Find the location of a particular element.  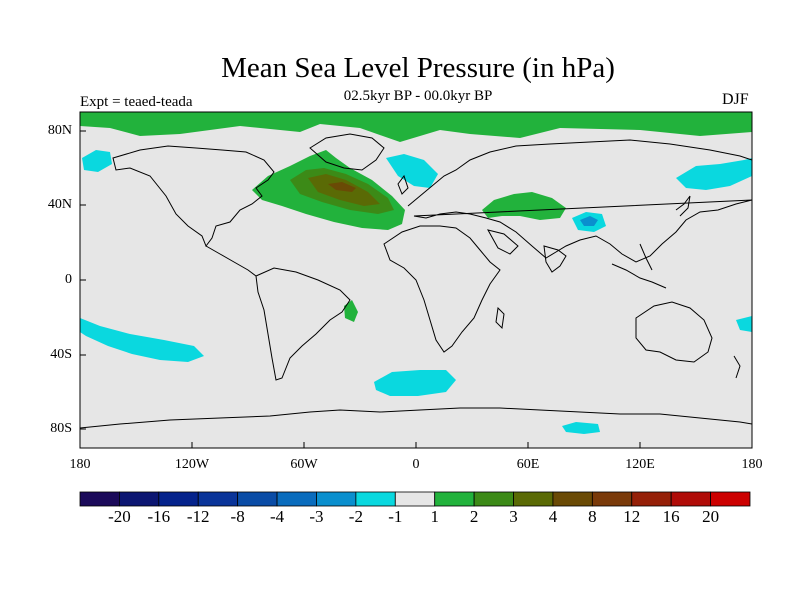

coastline-new-zealand is located at coordinates (737, 367).